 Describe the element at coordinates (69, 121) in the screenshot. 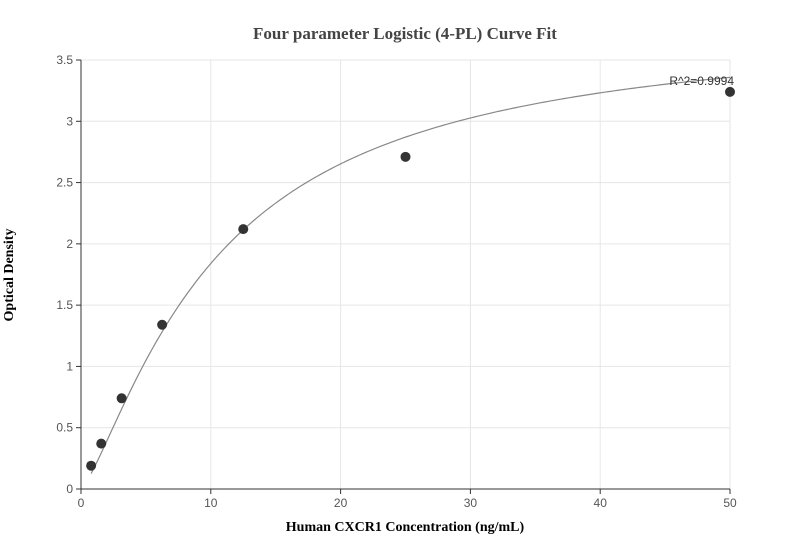

I see `y-tick-label: 3` at that location.